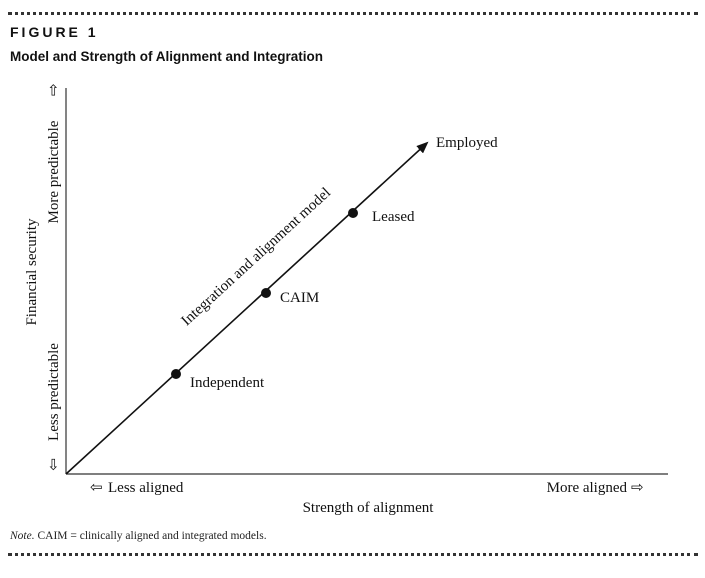 The height and width of the screenshot is (578, 705). Describe the element at coordinates (587, 488) in the screenshot. I see `x-axis-high-label: More aligned` at that location.